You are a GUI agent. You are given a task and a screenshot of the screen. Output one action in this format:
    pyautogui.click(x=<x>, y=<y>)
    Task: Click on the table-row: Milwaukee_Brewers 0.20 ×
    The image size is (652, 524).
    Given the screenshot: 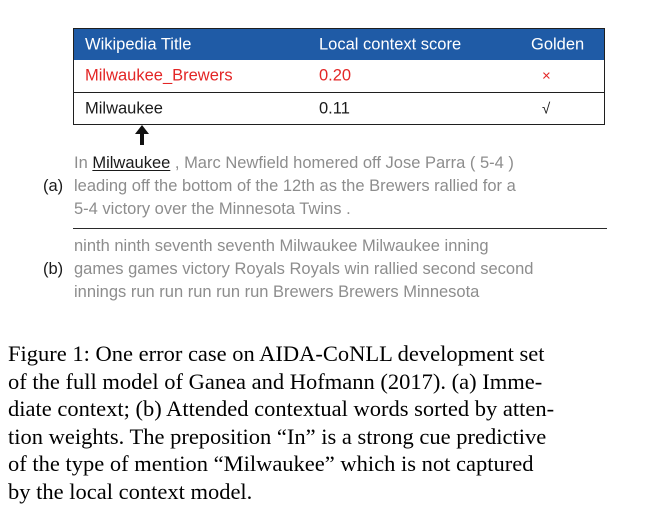 What is the action you would take?
    pyautogui.click(x=339, y=76)
    